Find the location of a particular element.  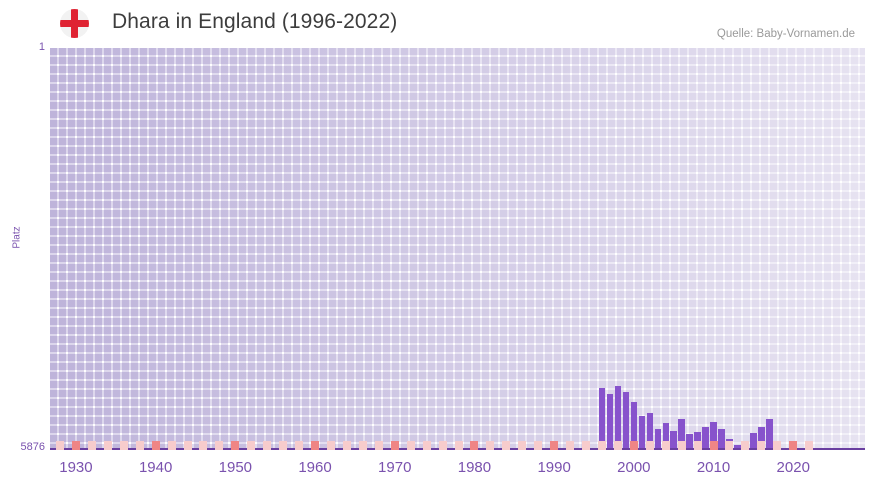

y-axis-top-label: 1 is located at coordinates (41, 47).